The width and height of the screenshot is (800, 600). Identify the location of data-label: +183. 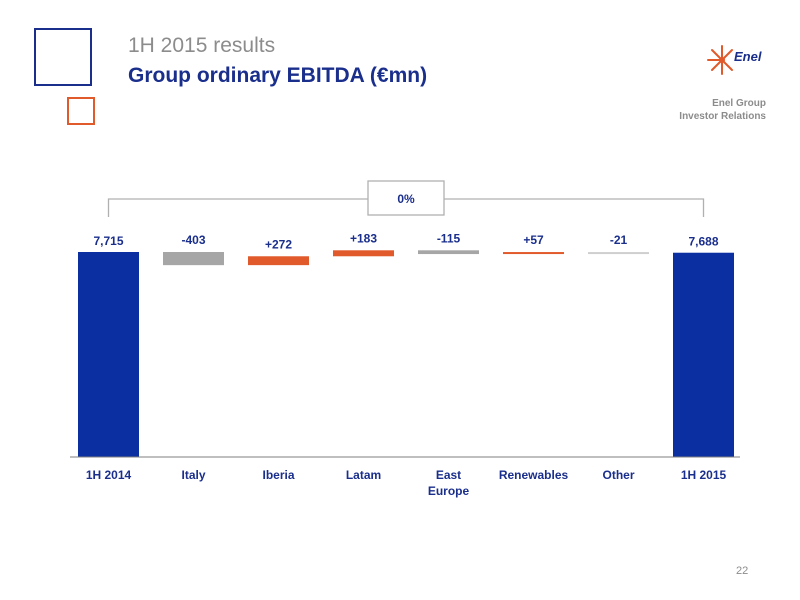
(363, 238).